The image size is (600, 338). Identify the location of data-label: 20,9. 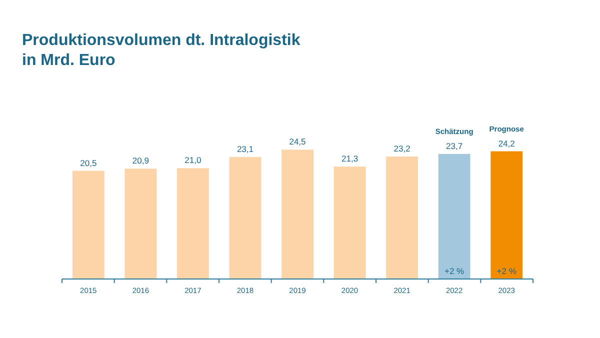
(141, 161).